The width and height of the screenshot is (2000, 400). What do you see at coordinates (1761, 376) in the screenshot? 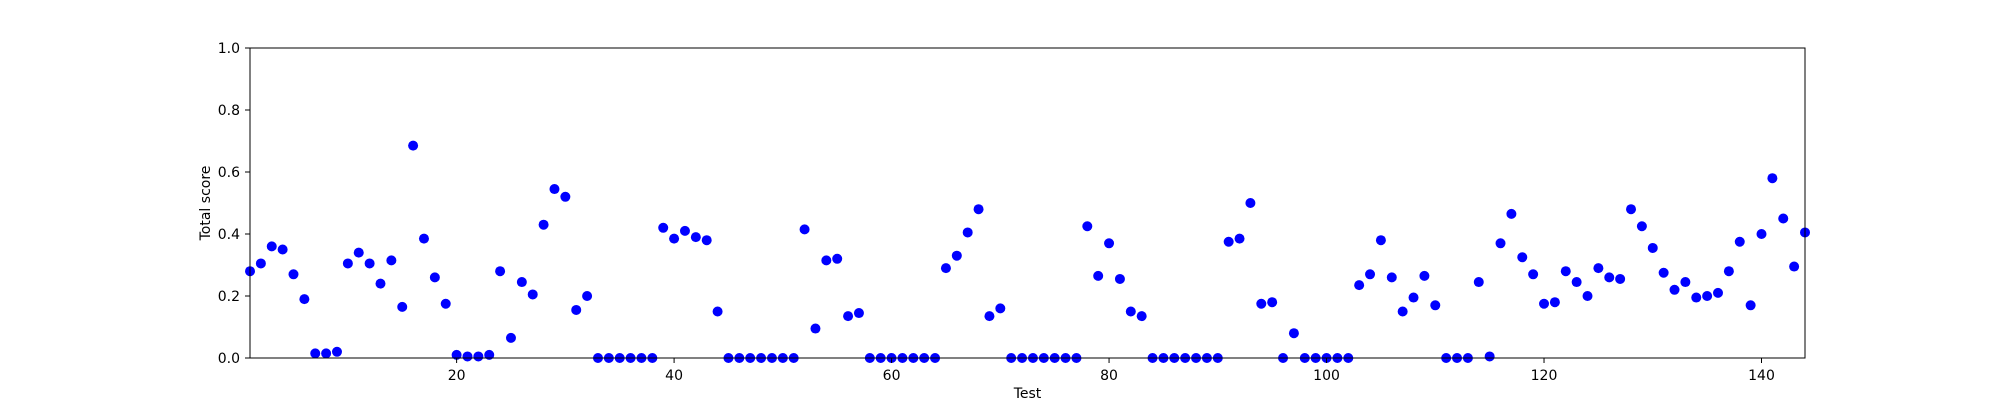
I see `x-tick-label: 140` at bounding box center [1761, 376].